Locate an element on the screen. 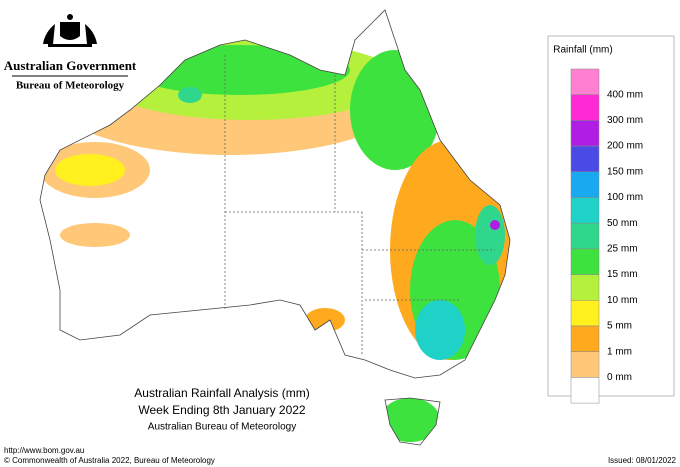  legend-frame is located at coordinates (611, 216).